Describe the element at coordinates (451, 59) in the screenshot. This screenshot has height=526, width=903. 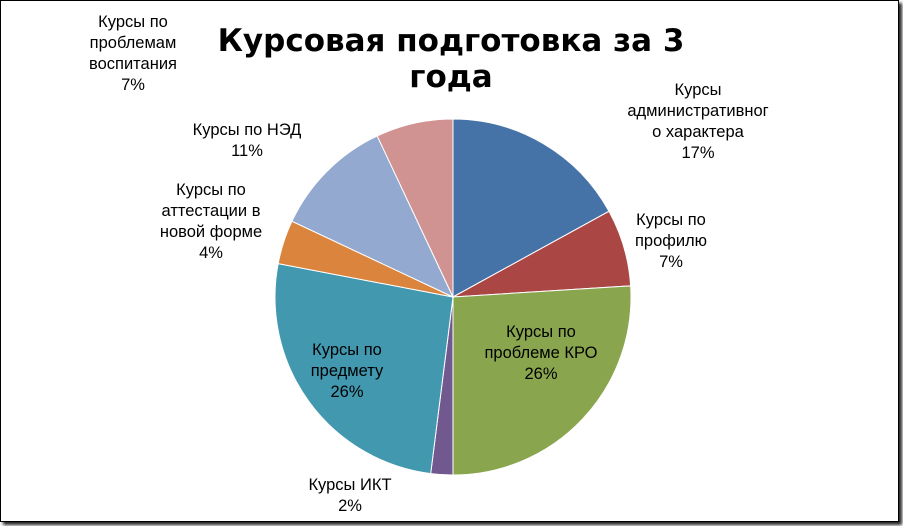
I see `chart-title: Курсовая подготовка за 3 года` at that location.